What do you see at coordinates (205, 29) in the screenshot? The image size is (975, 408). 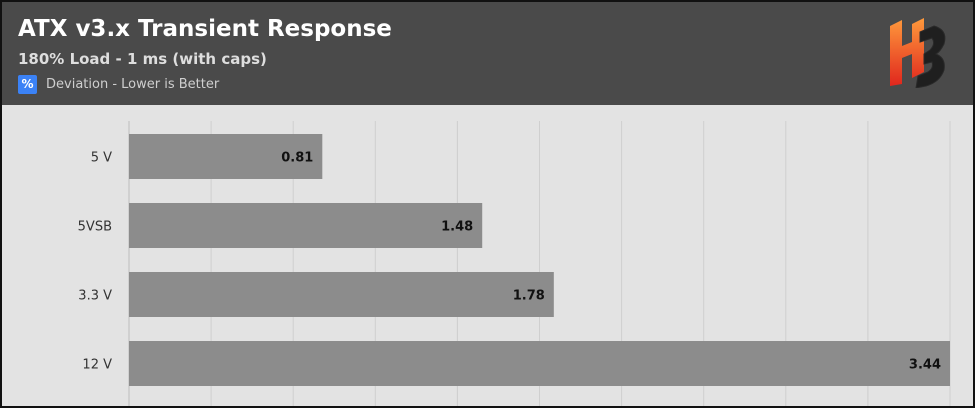 I see `chart-title: ATX v3.x Transient Response` at bounding box center [205, 29].